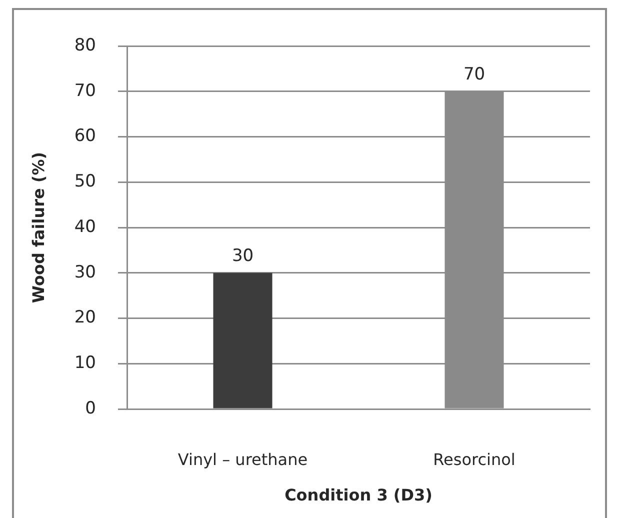 This screenshot has height=518, width=625. Describe the element at coordinates (474, 74) in the screenshot. I see `data-label: 70` at that location.